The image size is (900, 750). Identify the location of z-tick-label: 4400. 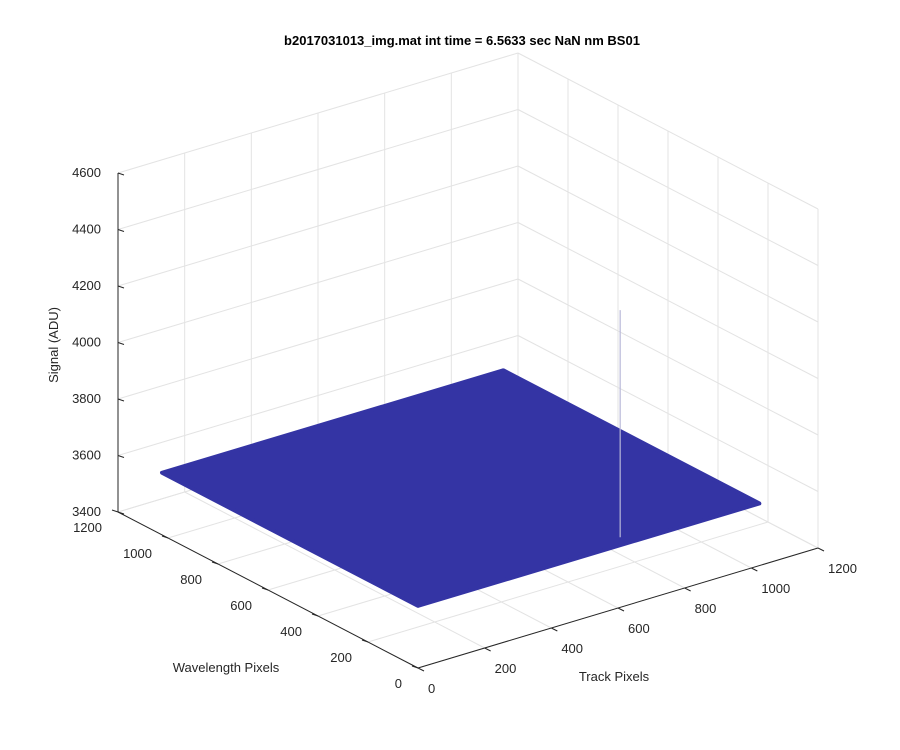
(86, 229).